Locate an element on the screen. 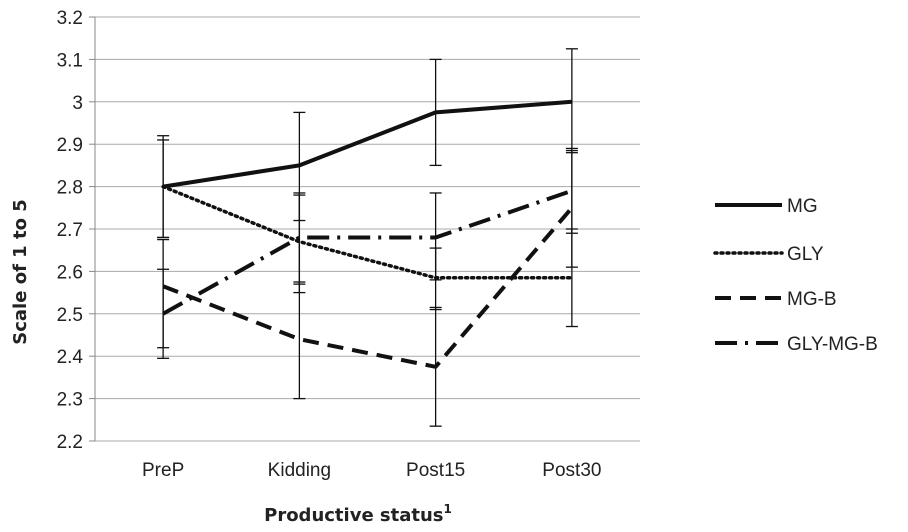 The height and width of the screenshot is (532, 908). x-axis-title-superscript: 1 is located at coordinates (448, 509).